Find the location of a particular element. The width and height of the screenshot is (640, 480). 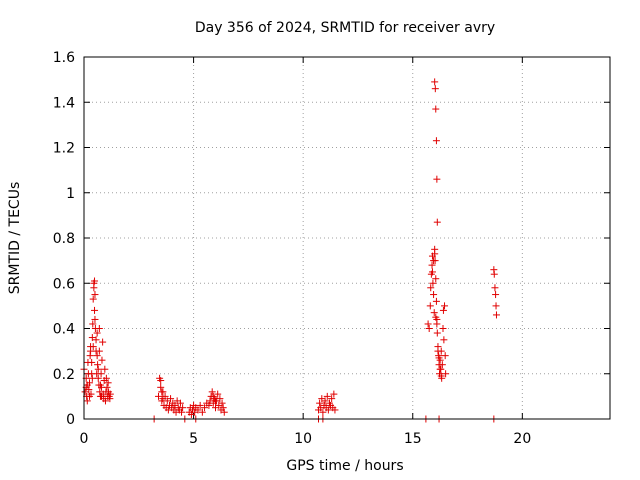

y-tick-label: 1.6 is located at coordinates (64, 58).